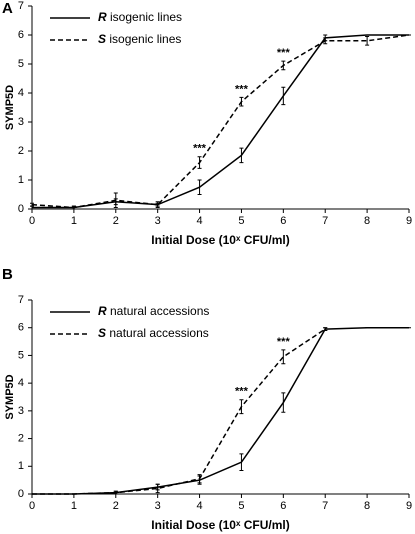 The image size is (415, 534). I want to click on legend-label: R natural accessions, so click(153, 311).